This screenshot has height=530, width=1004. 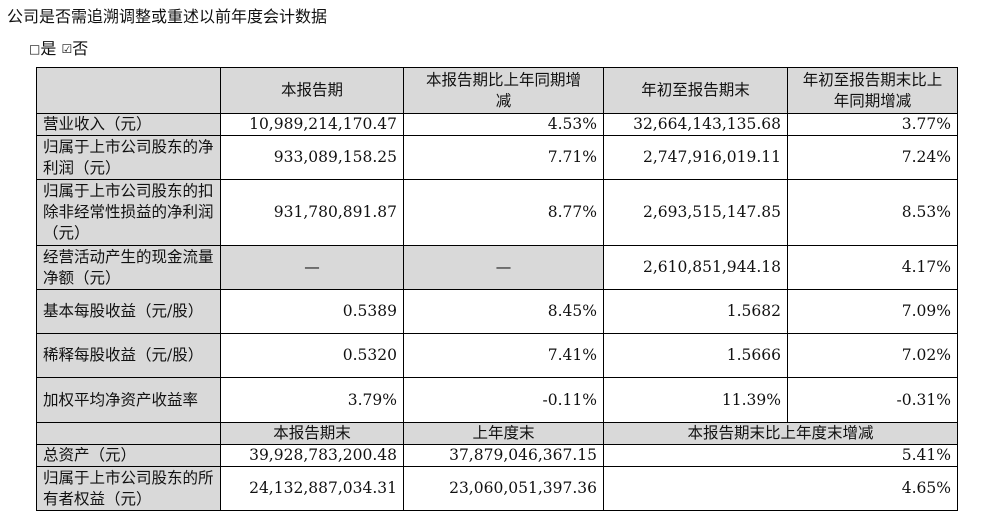 I want to click on value-cell: 3.77%, so click(x=872, y=124).